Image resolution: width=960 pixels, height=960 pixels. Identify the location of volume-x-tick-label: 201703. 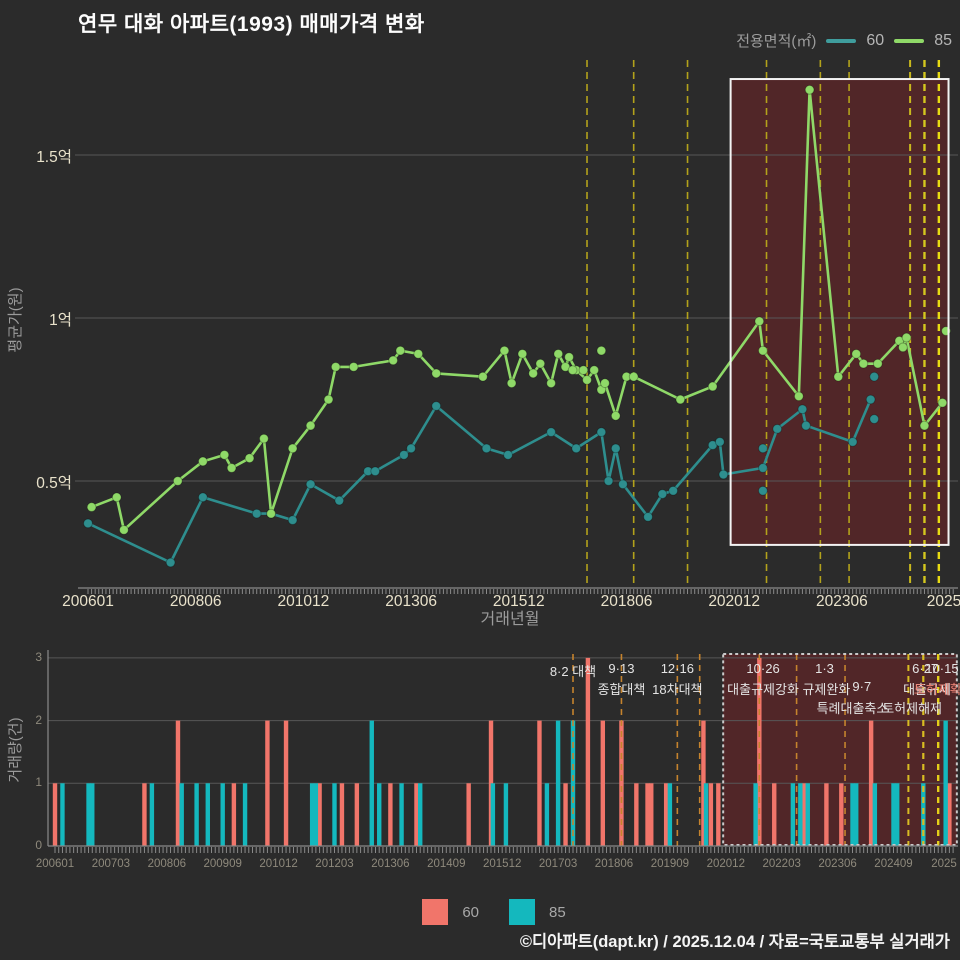
(558, 864).